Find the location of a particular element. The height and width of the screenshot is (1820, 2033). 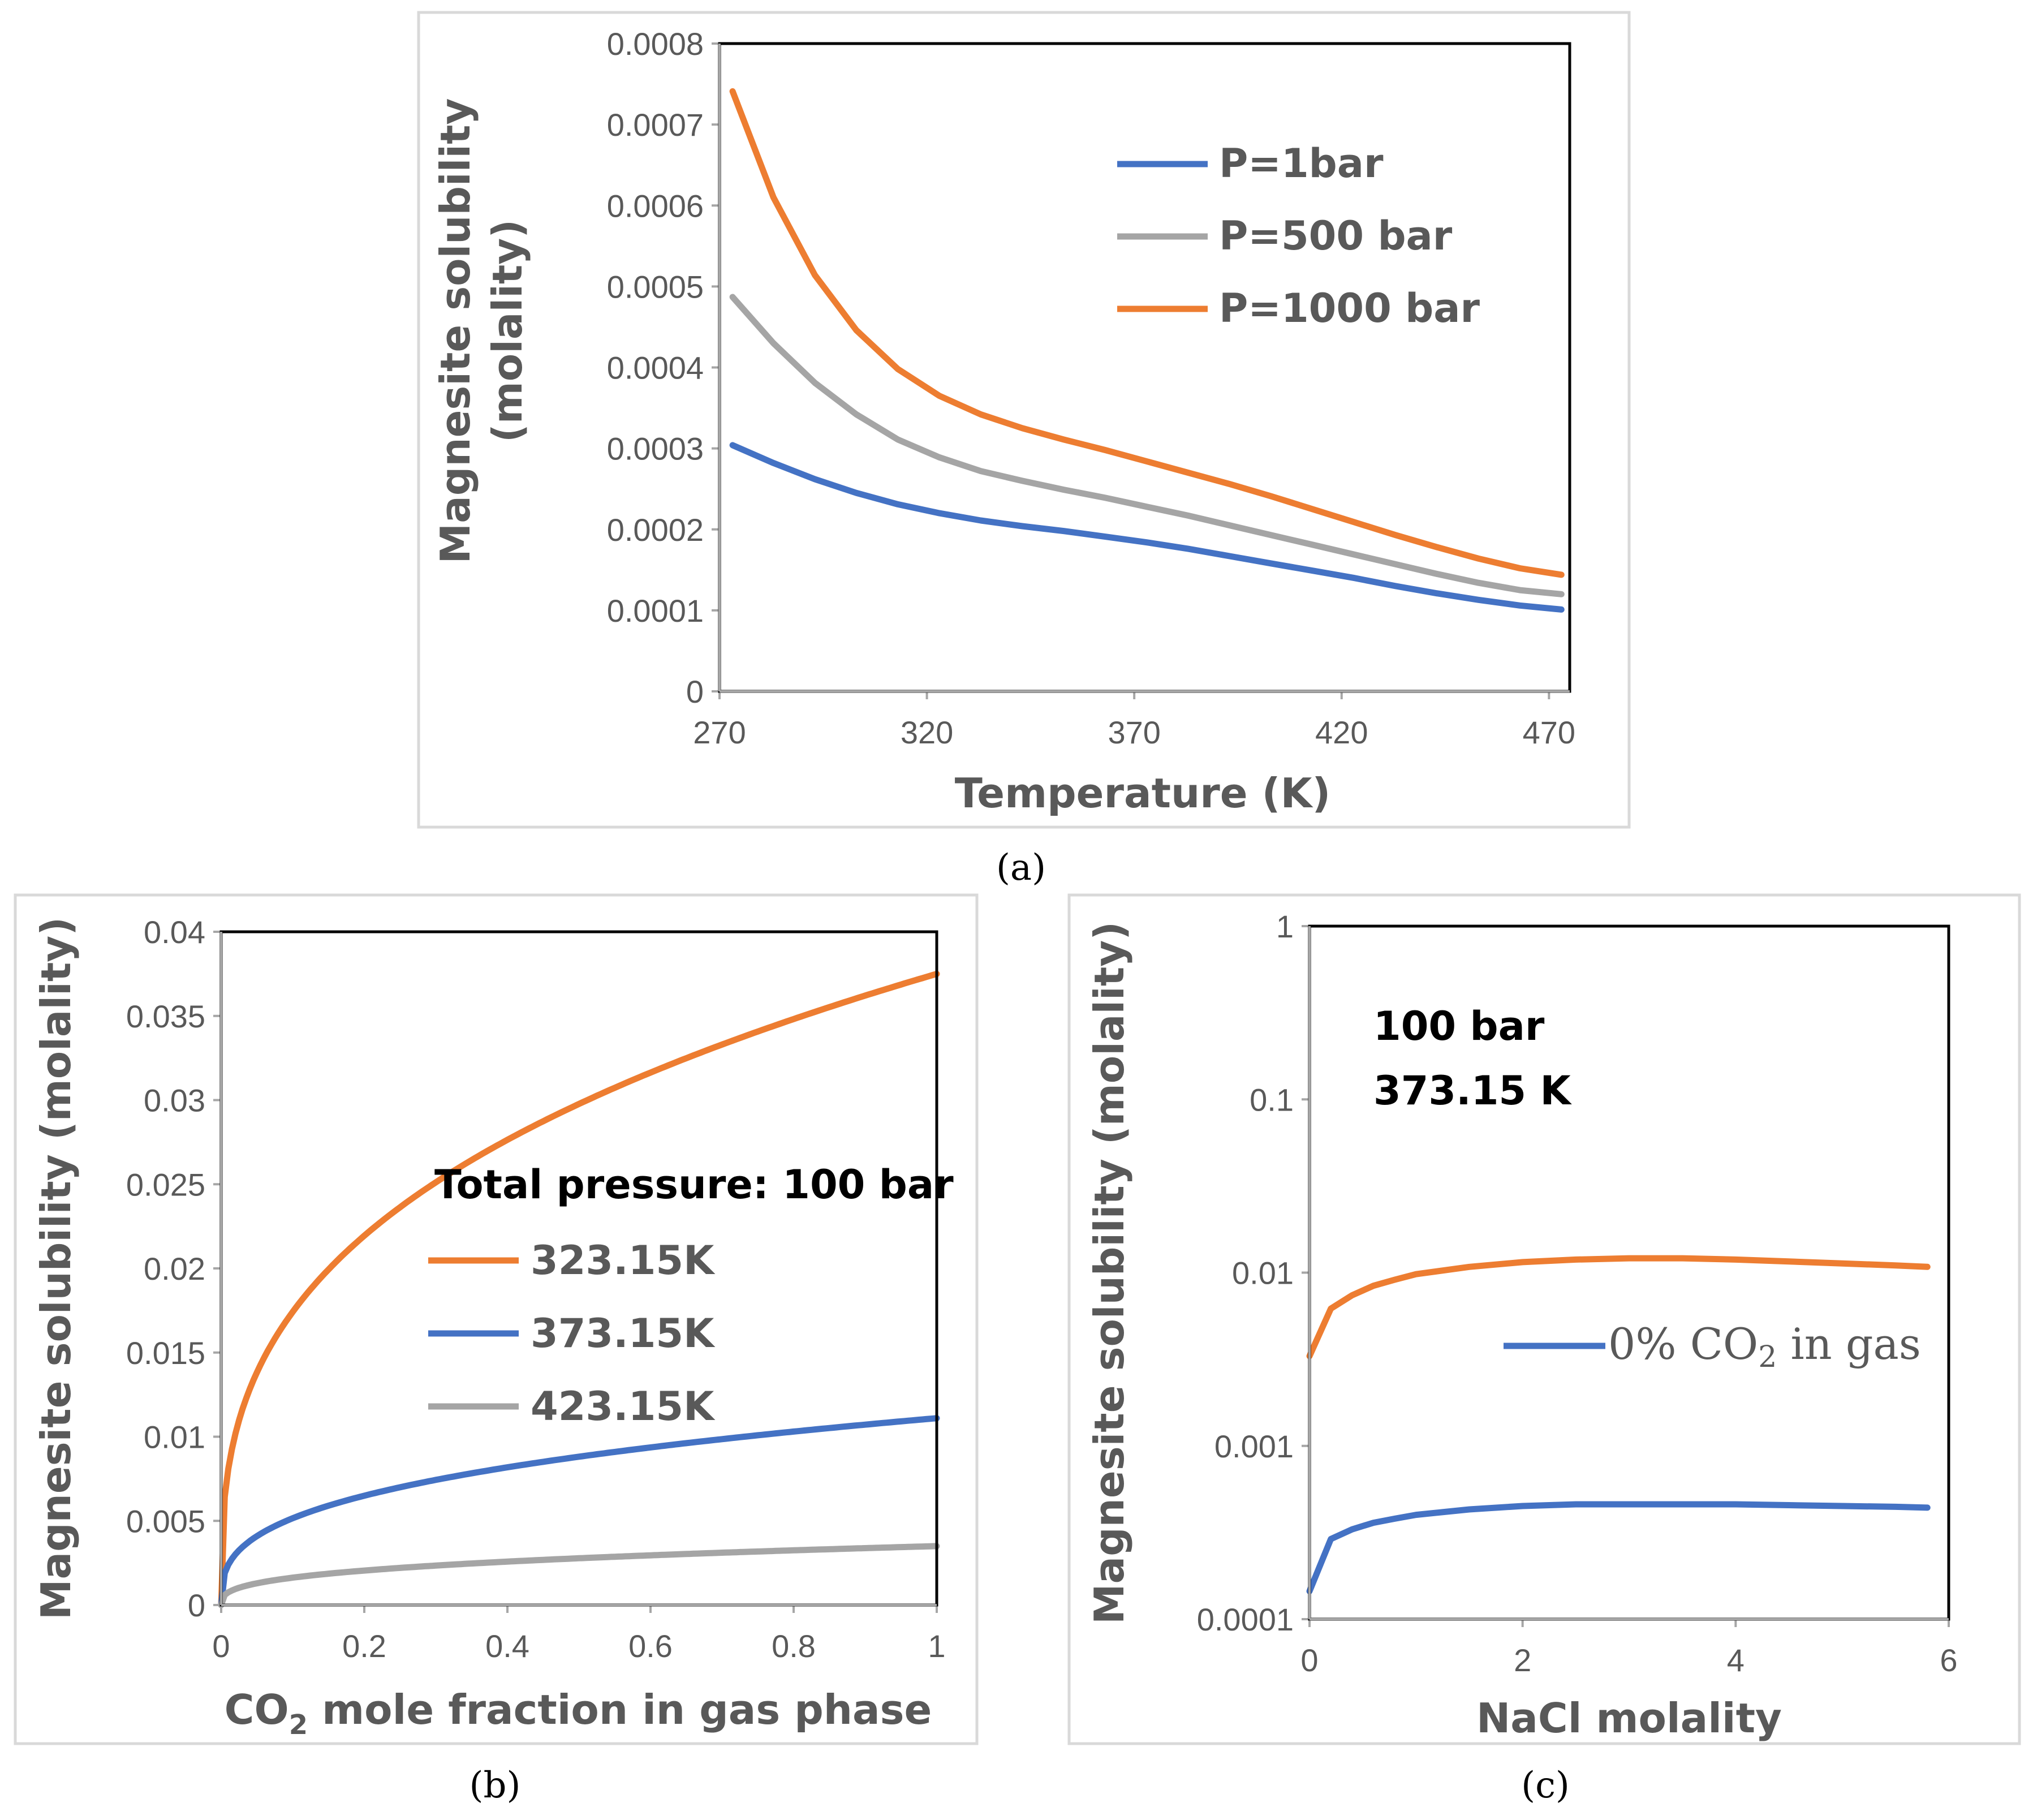

chart-a-legend: P=1bar P=500 bar P=1000 bar is located at coordinates (1299, 236).